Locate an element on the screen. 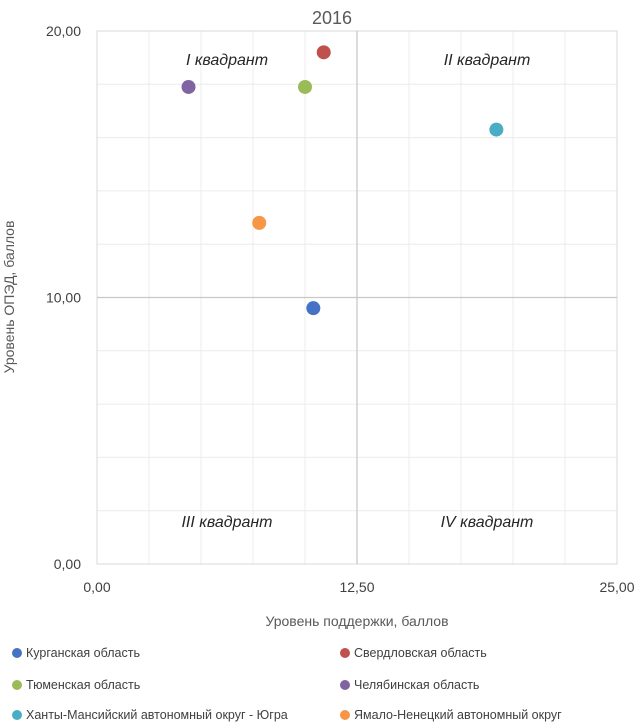  legend-item: Тюменская область is located at coordinates (76, 685).